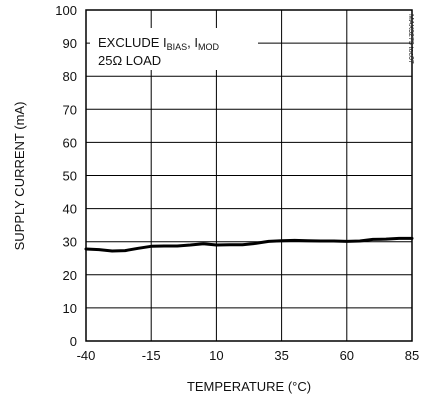 The width and height of the screenshot is (425, 402). What do you see at coordinates (151, 355) in the screenshot?
I see `x-tick-label: -15` at bounding box center [151, 355].